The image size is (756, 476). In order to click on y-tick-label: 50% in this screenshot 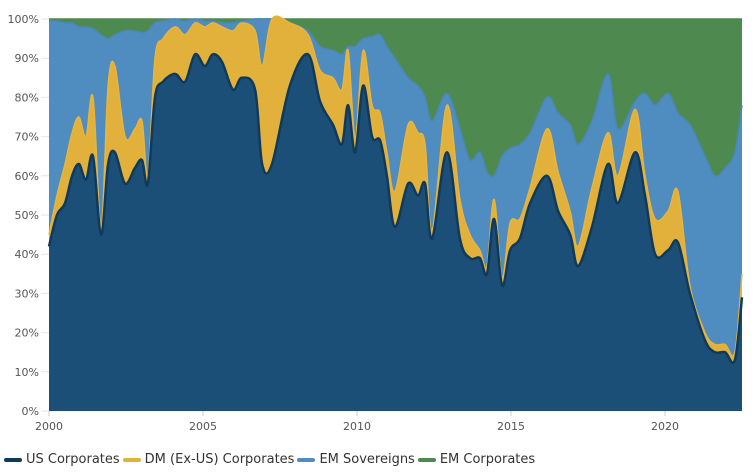, I will do `click(27, 215)`.